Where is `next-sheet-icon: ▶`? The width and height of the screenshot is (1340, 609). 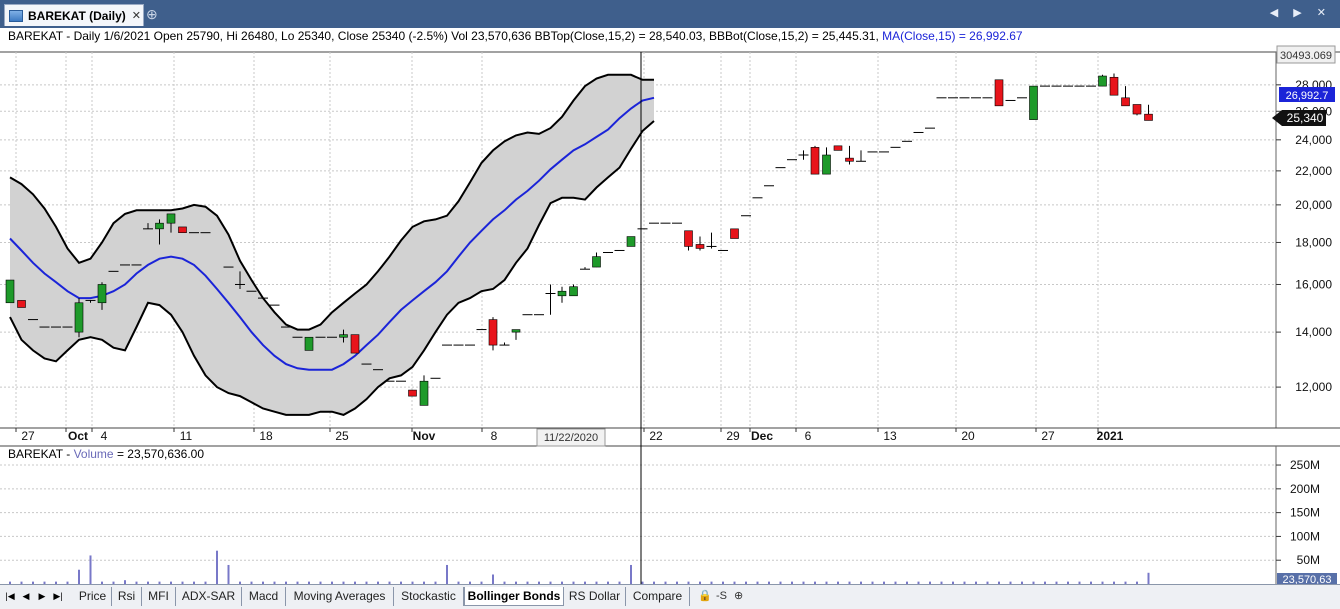
next-sheet-icon: ▶ is located at coordinates (42, 596).